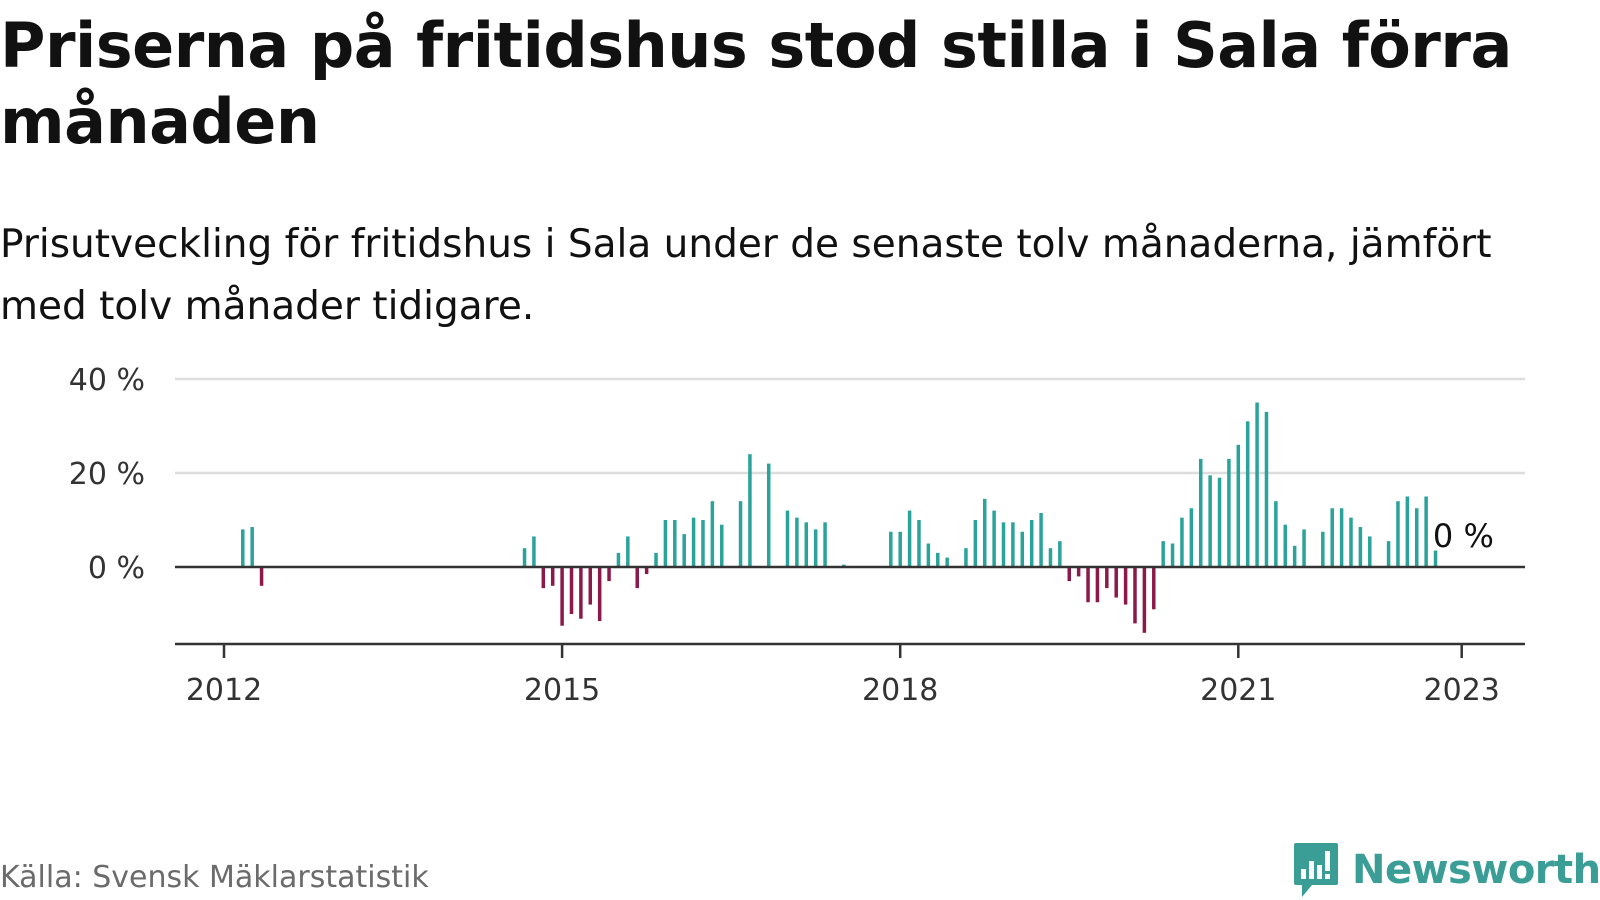 The width and height of the screenshot is (1600, 900). I want to click on y-axis-ticks: 40 % 20 % 0 %, so click(107, 474).